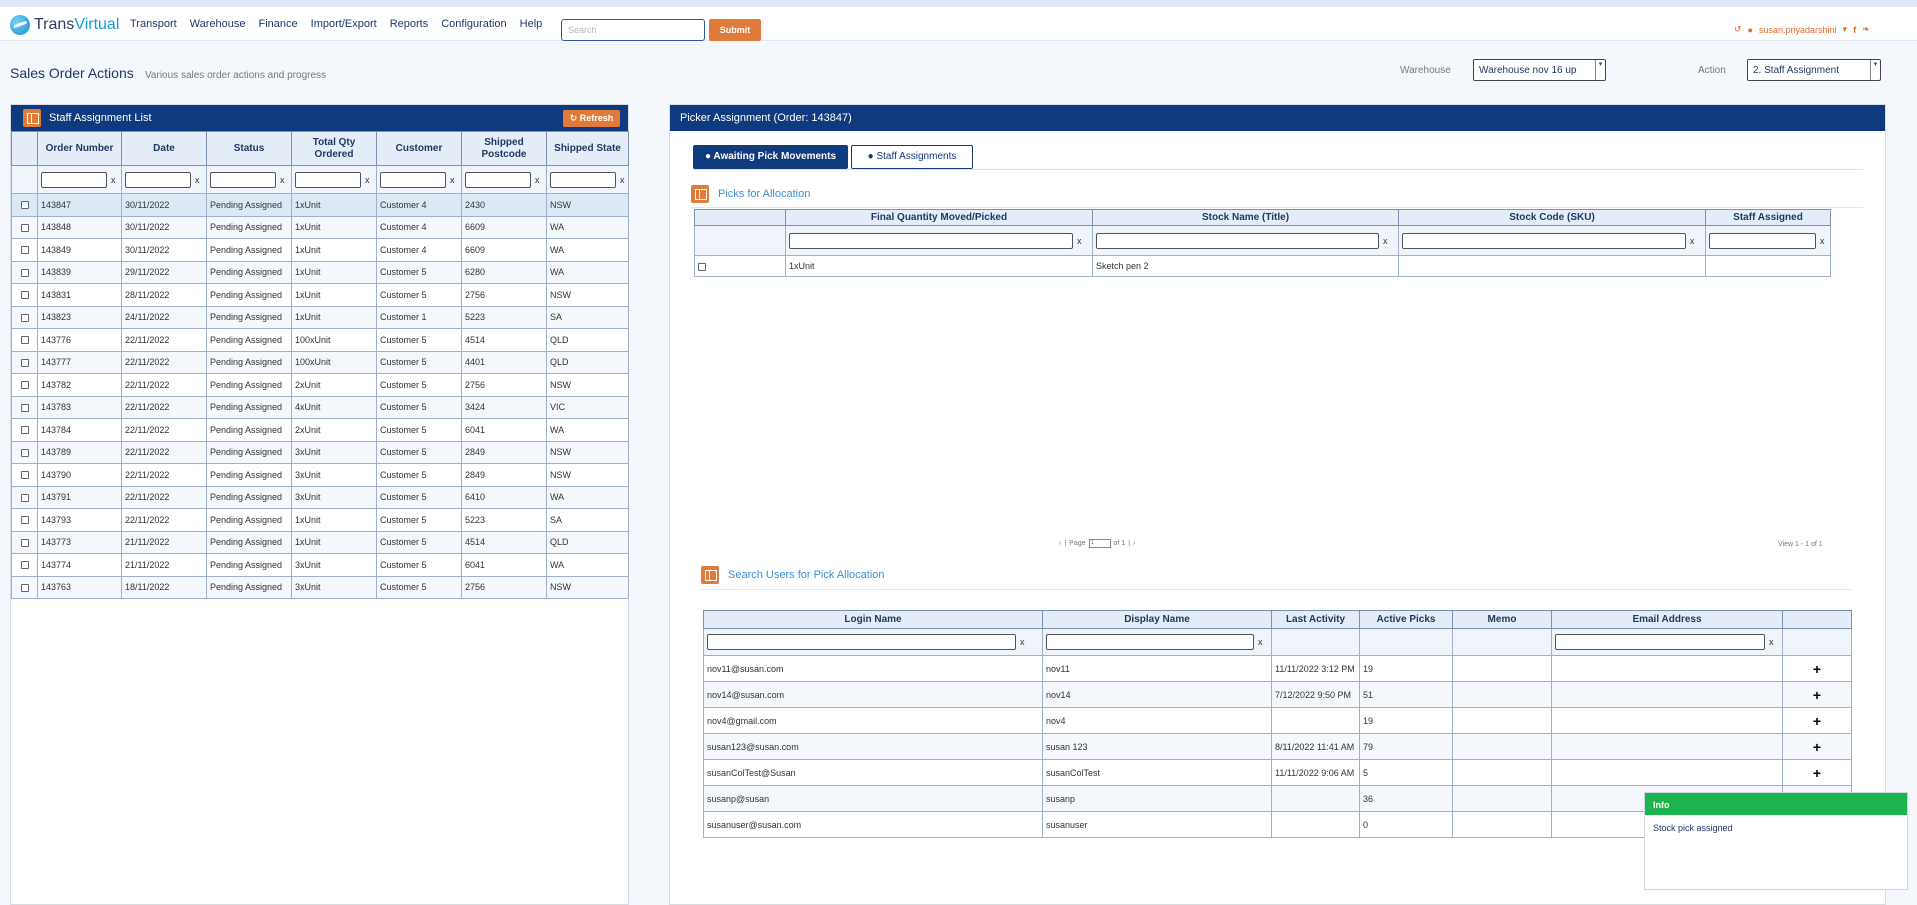  I want to click on tab-awaiting-pick-movements: ● Awaiting Pick Movements, so click(770, 157).